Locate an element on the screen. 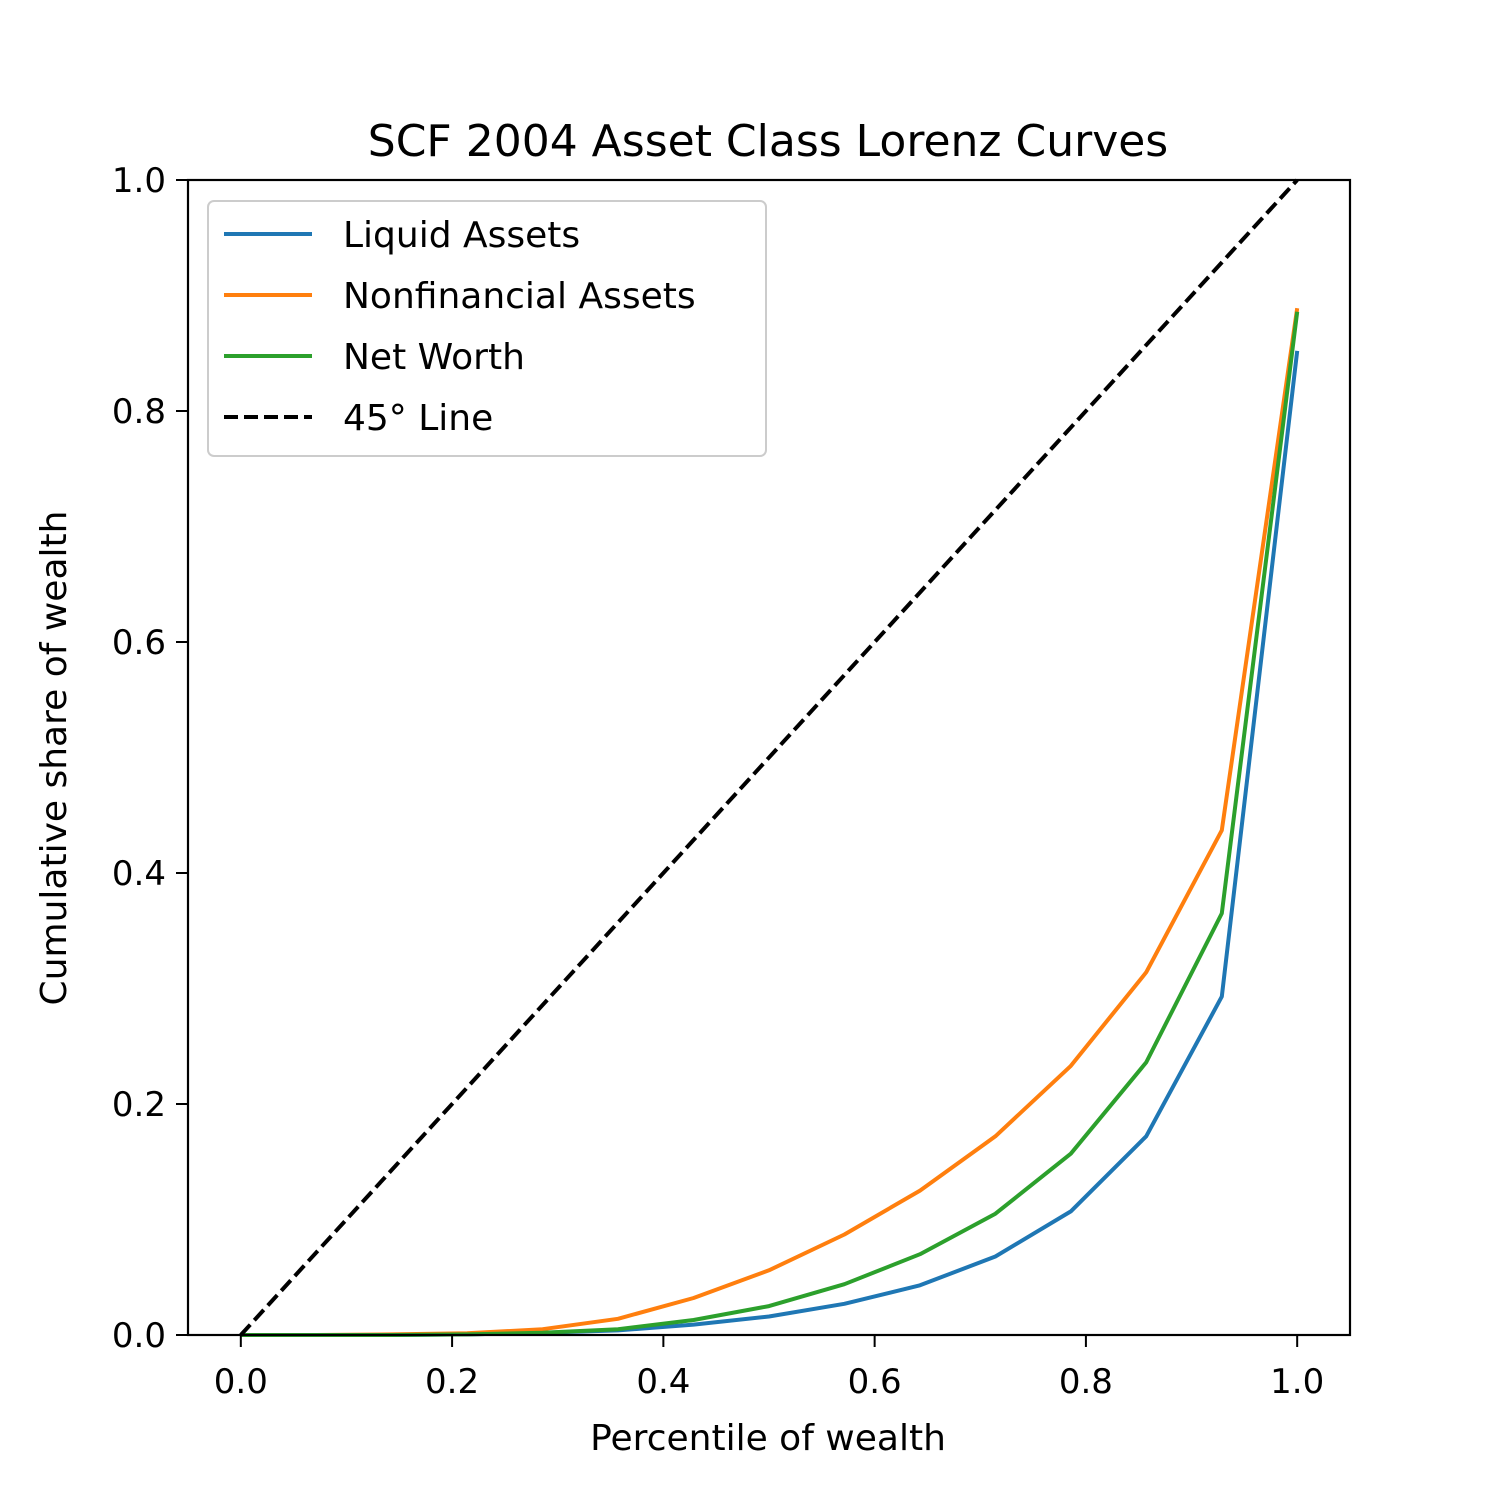  y-axis-label: Cumulative share of wealth is located at coordinates (54, 758).